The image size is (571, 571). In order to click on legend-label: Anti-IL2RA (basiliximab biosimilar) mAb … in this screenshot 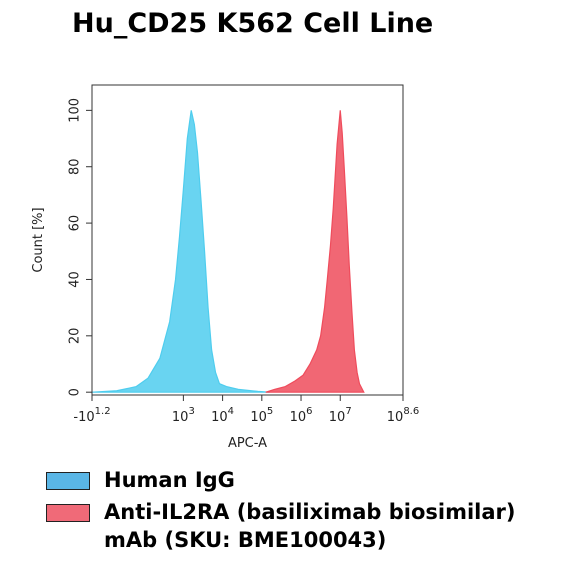, I will do `click(310, 526)`.